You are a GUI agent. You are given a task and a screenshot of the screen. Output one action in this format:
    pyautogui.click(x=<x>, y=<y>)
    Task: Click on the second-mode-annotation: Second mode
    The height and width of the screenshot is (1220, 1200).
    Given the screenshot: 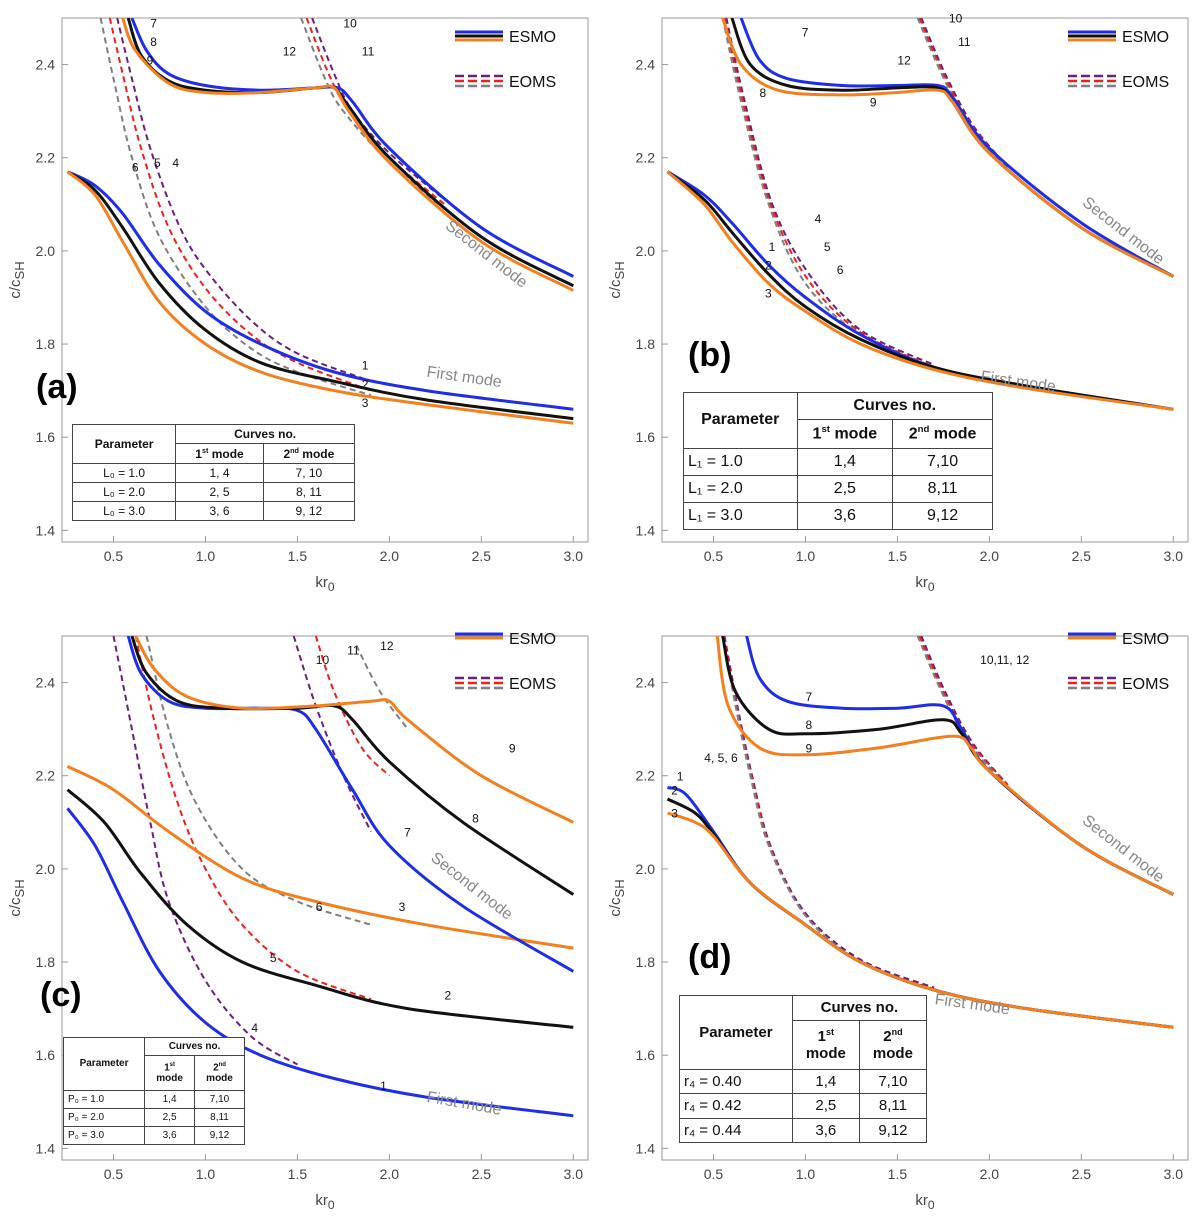 What is the action you would take?
    pyautogui.click(x=1123, y=849)
    